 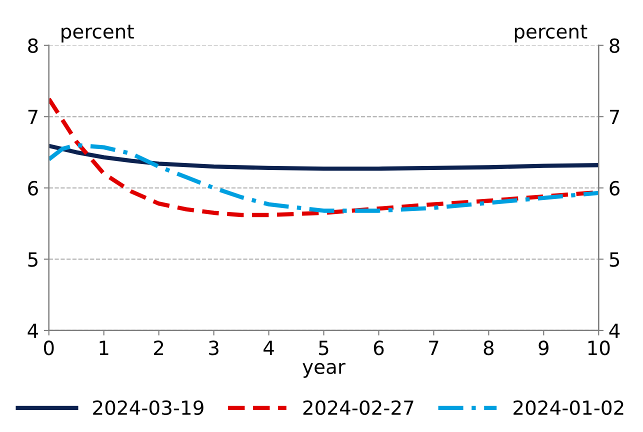 What do you see at coordinates (33, 117) in the screenshot?
I see `y-tick-label: 7` at bounding box center [33, 117].